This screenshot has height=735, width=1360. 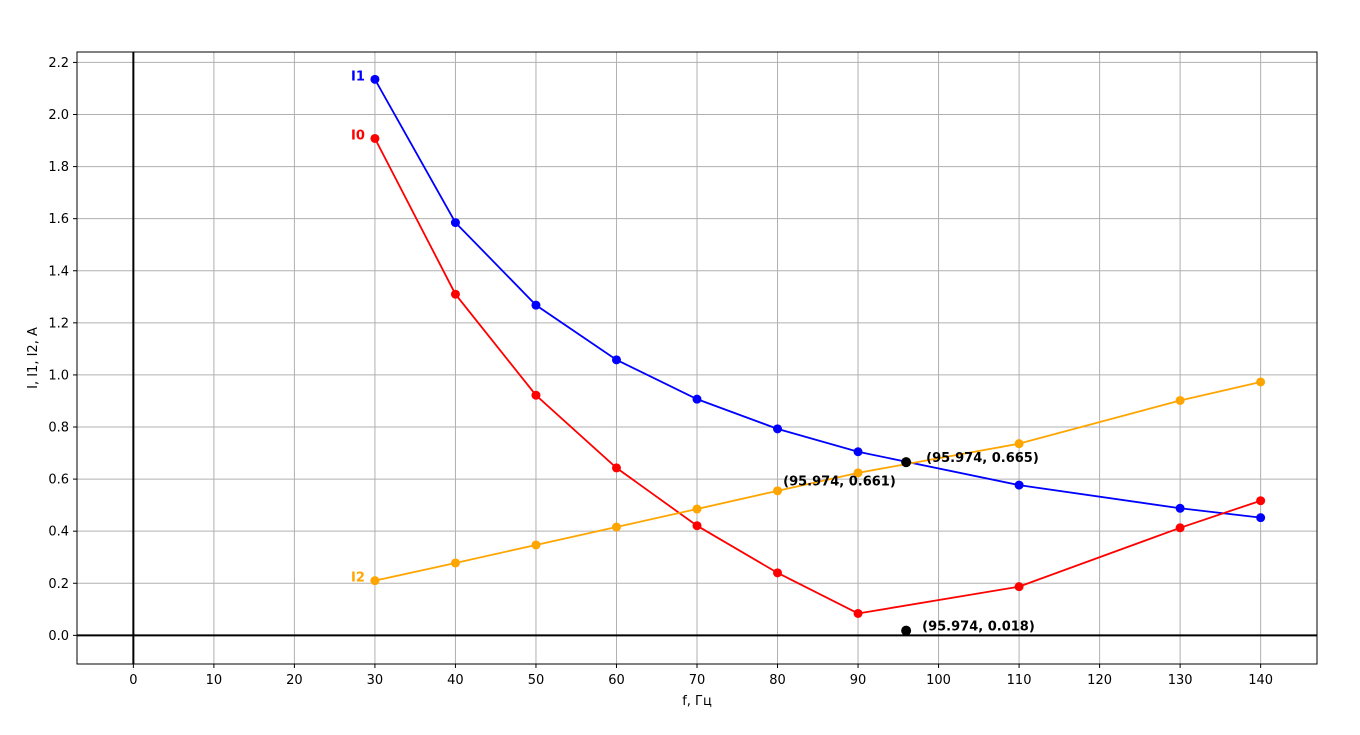 What do you see at coordinates (1260, 680) in the screenshot?
I see `x-tick-label: 140` at bounding box center [1260, 680].